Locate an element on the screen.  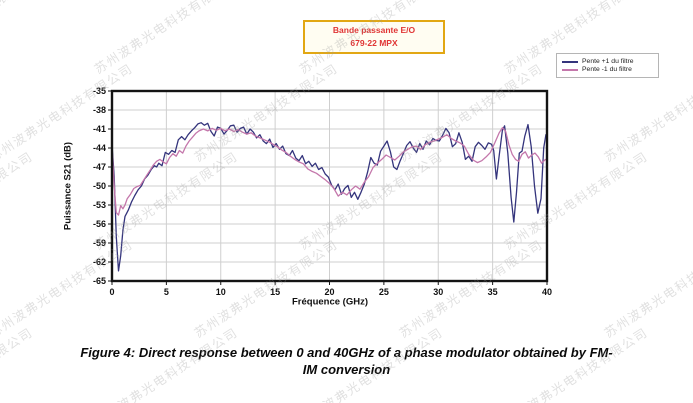
y-tick-label: -44 is located at coordinates (99, 148).